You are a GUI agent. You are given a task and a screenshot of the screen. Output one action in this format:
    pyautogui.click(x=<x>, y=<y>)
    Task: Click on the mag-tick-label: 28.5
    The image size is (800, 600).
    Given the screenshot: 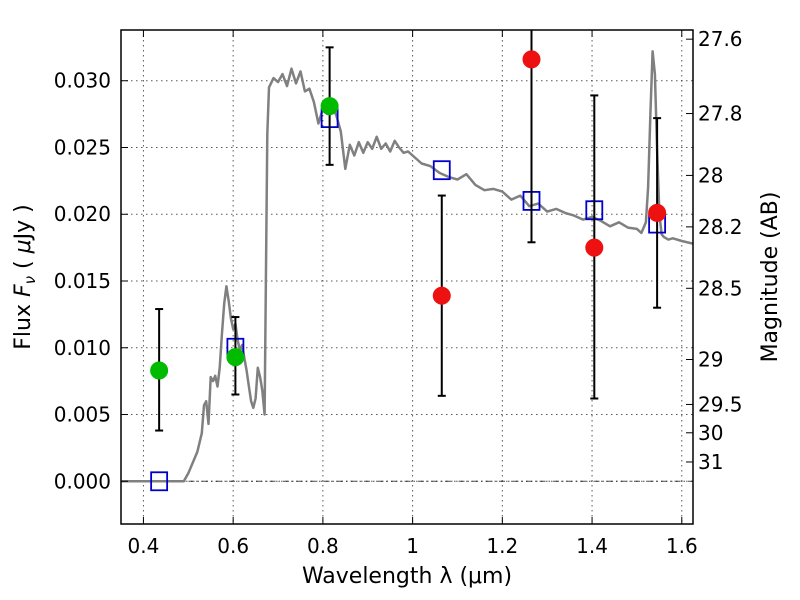 What is the action you would take?
    pyautogui.click(x=720, y=288)
    